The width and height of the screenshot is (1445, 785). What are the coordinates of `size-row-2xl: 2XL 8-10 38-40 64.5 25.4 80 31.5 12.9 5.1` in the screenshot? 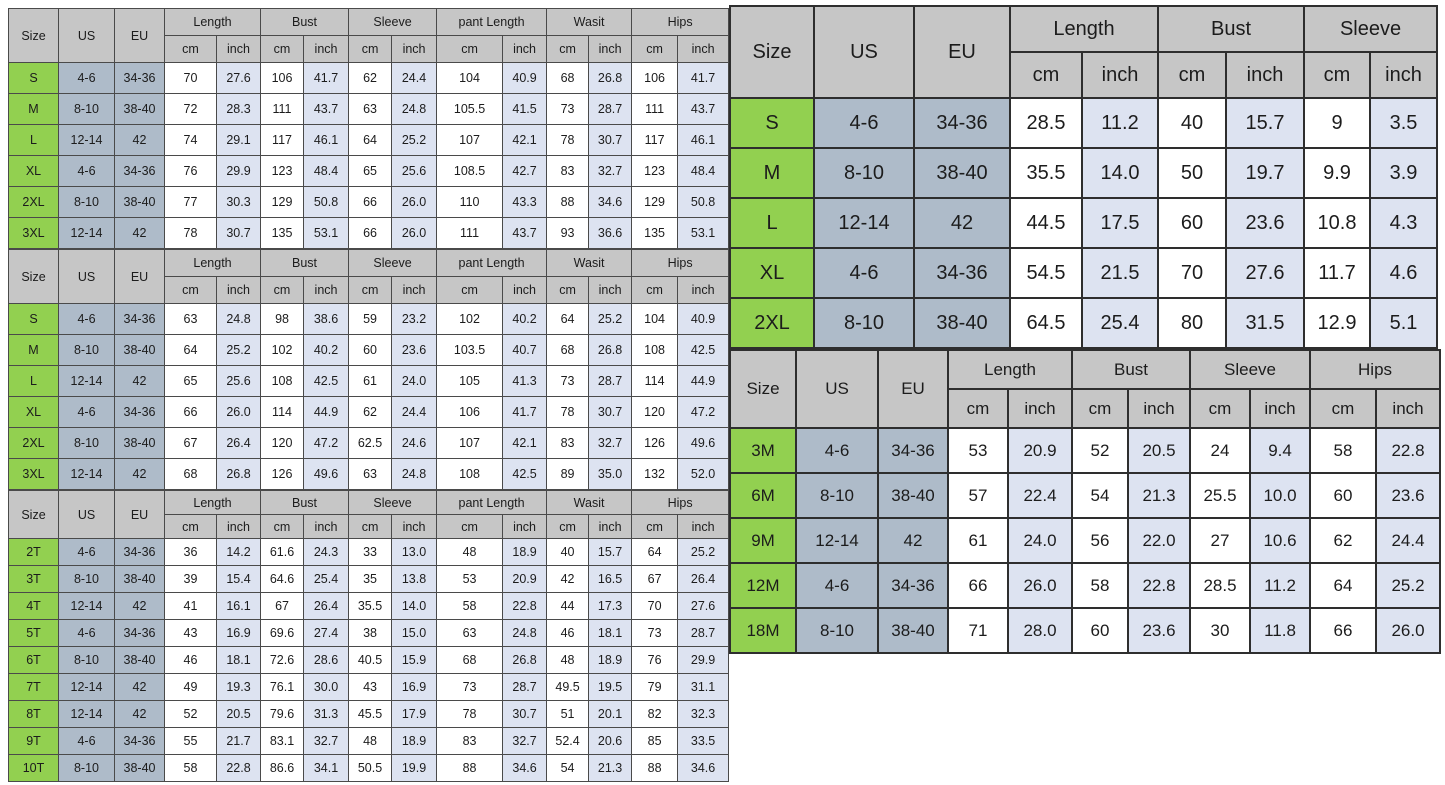 It's located at (1084, 323).